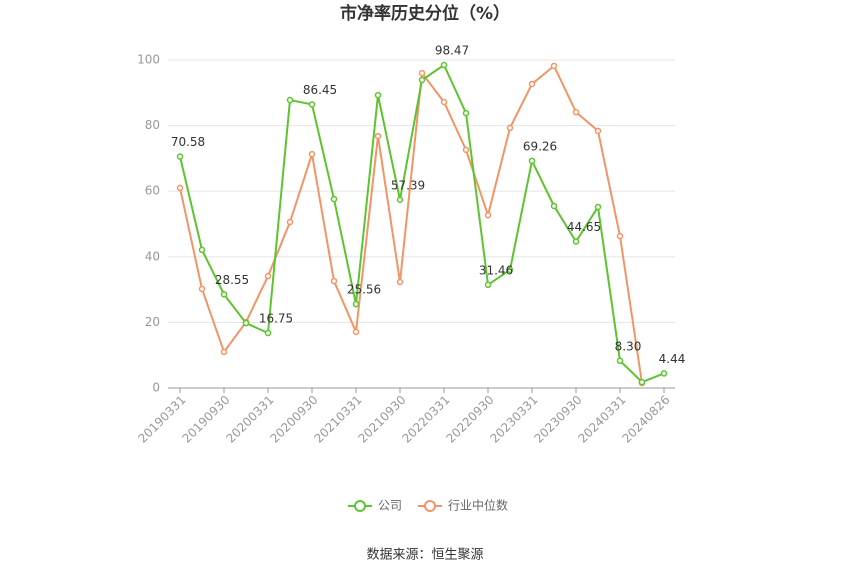 The height and width of the screenshot is (575, 850). Describe the element at coordinates (390, 506) in the screenshot. I see `legend-label: 公司` at that location.